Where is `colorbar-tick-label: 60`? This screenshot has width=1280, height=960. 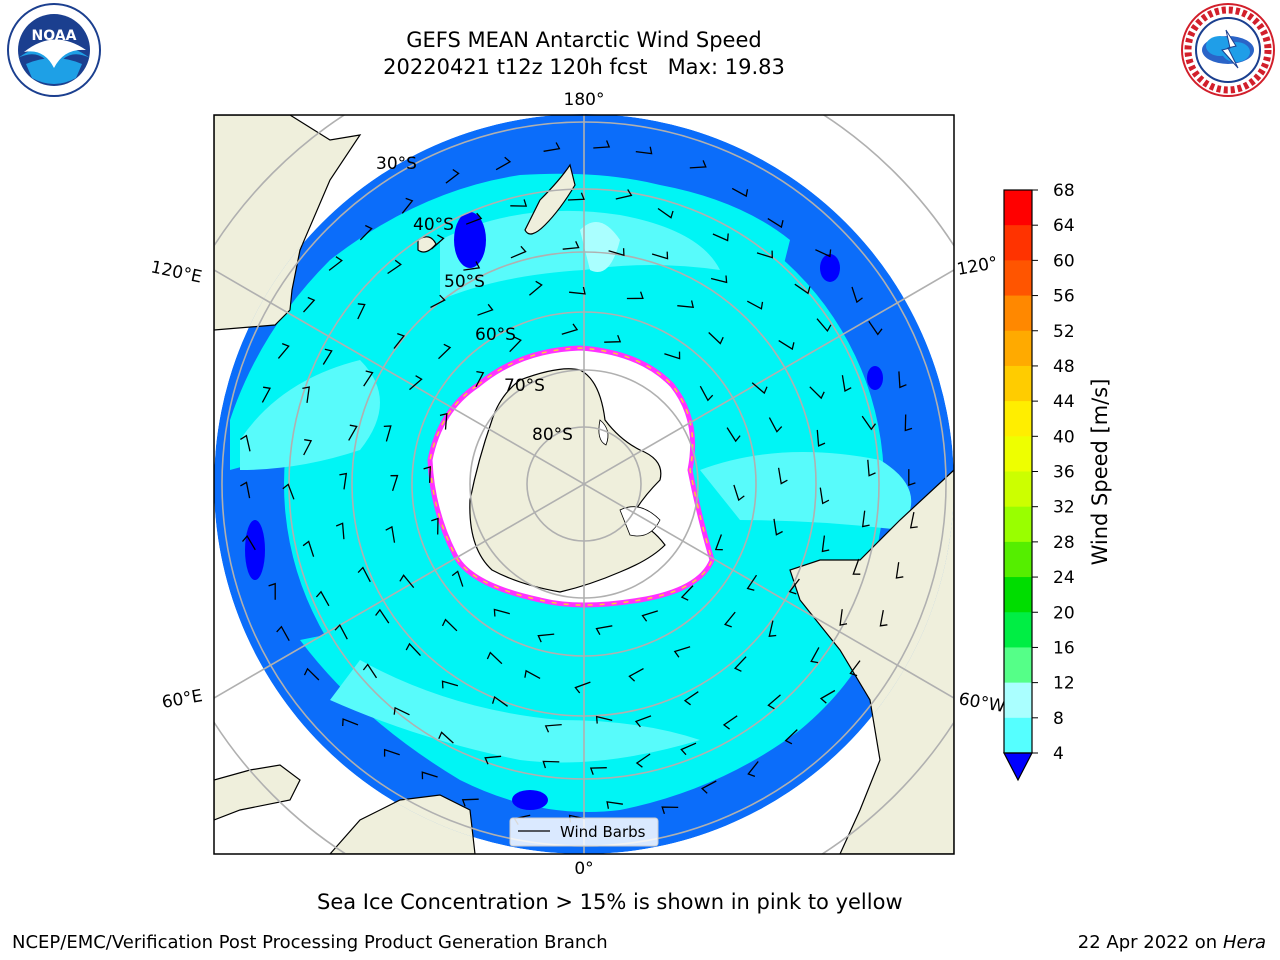
colorbar-tick-label: 60 is located at coordinates (1064, 261).